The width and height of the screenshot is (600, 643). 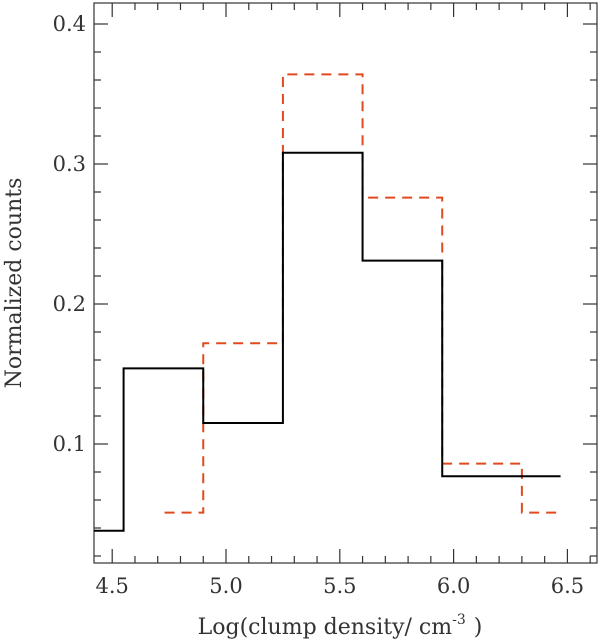 What do you see at coordinates (339, 586) in the screenshot?
I see `x-tick-label: 5.5` at bounding box center [339, 586].